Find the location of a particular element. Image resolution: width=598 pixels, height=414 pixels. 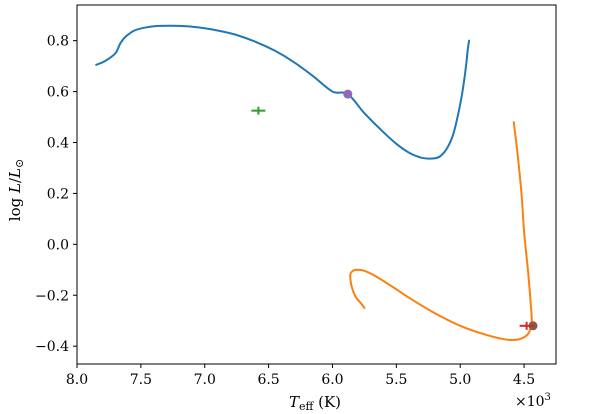

y-axis-label-L: L is located at coordinates (15, 188).